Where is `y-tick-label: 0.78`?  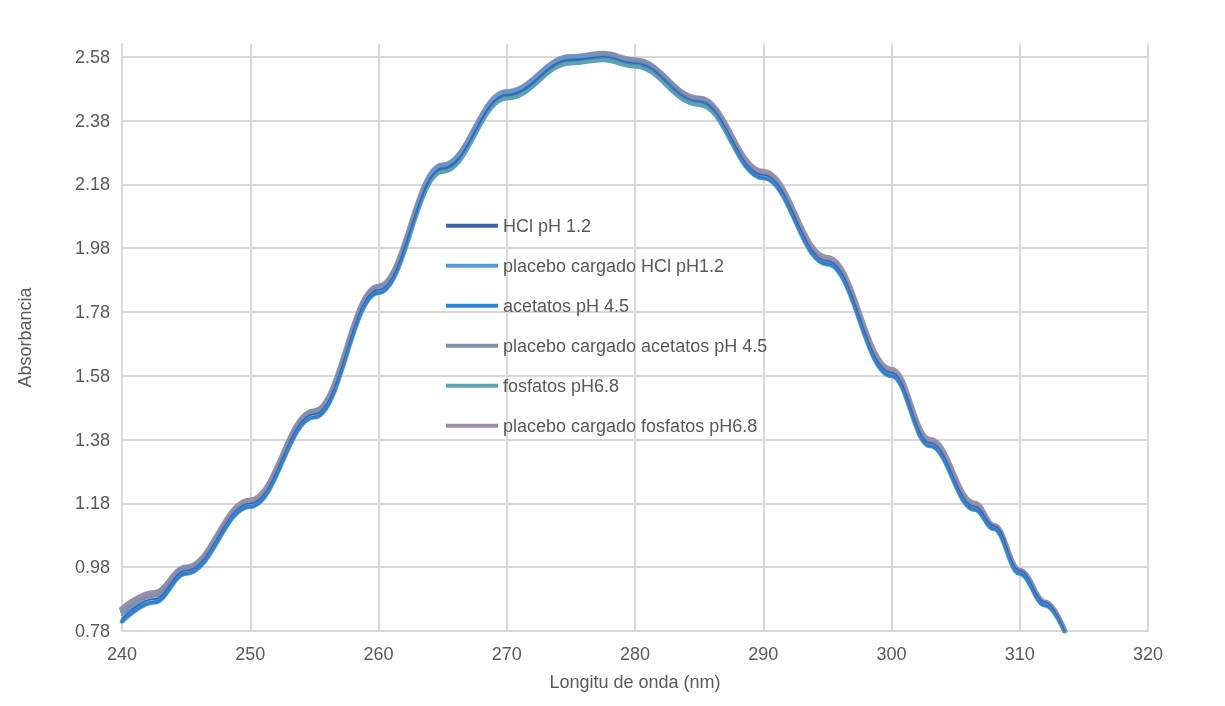 y-tick-label: 0.78 is located at coordinates (92, 631).